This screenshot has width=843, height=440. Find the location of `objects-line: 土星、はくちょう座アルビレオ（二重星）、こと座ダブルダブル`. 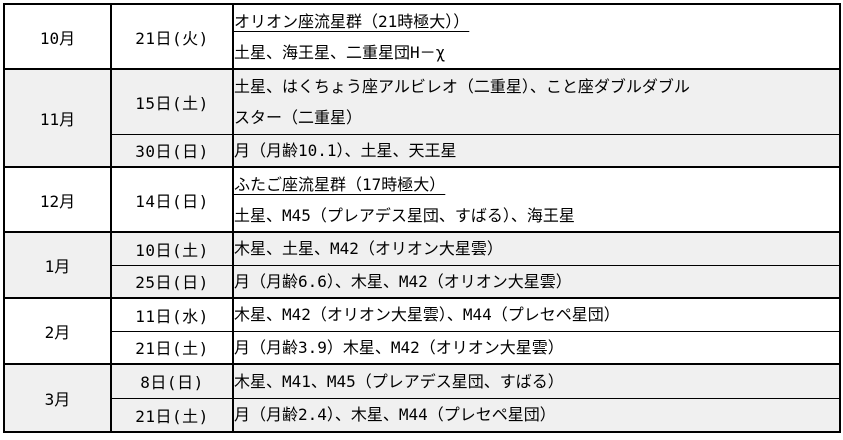

objects-line: 土星、はくちょう座アルビレオ（二重星）、こと座ダブルダブル is located at coordinates (462, 86).